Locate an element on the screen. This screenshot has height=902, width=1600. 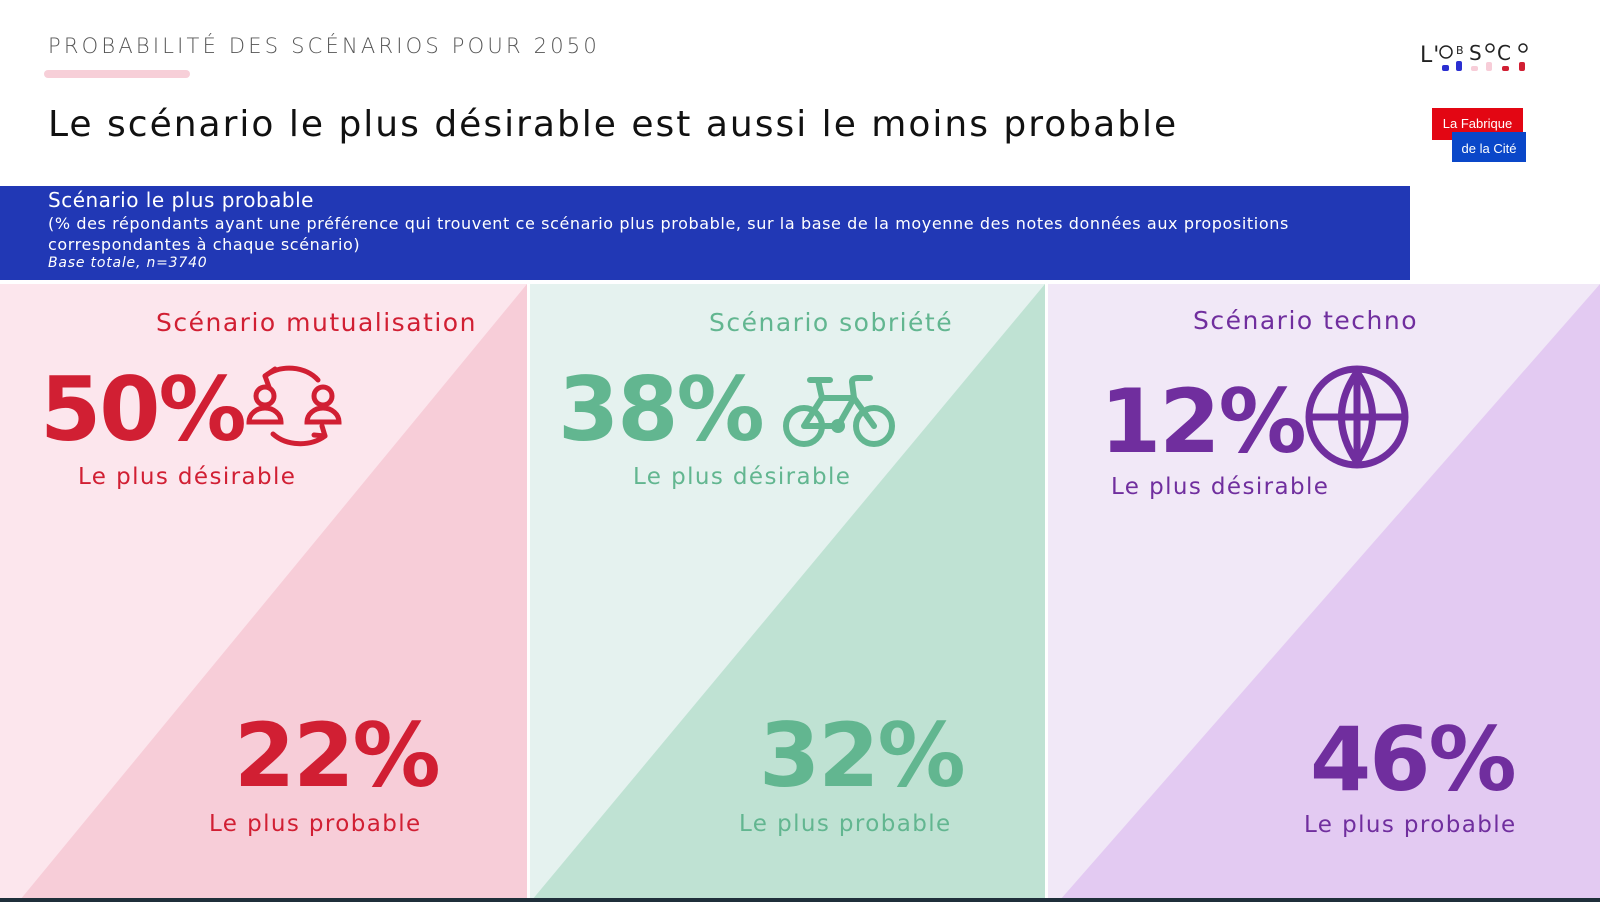
desirable-percent: 50% is located at coordinates (143, 409).